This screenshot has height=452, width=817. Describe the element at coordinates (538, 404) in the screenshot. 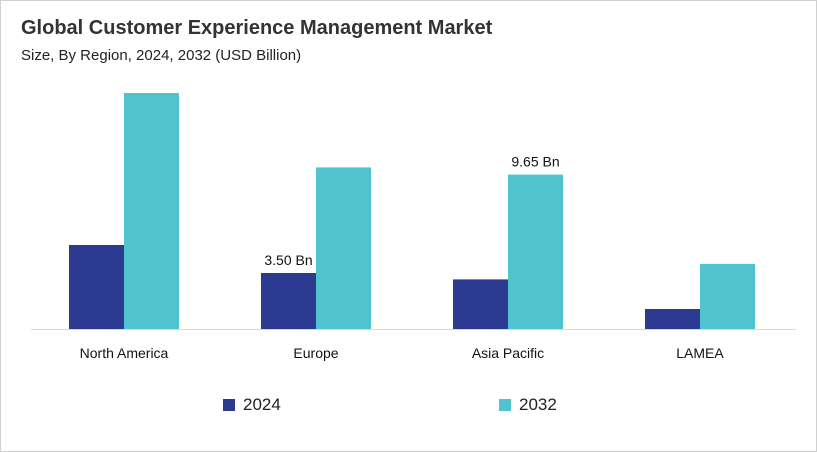

I see `legend-label-2032: 2032` at that location.